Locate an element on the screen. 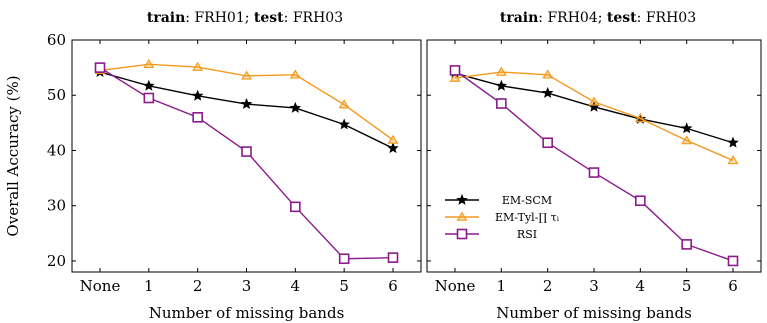  y-tick-label: 50 is located at coordinates (56, 95).